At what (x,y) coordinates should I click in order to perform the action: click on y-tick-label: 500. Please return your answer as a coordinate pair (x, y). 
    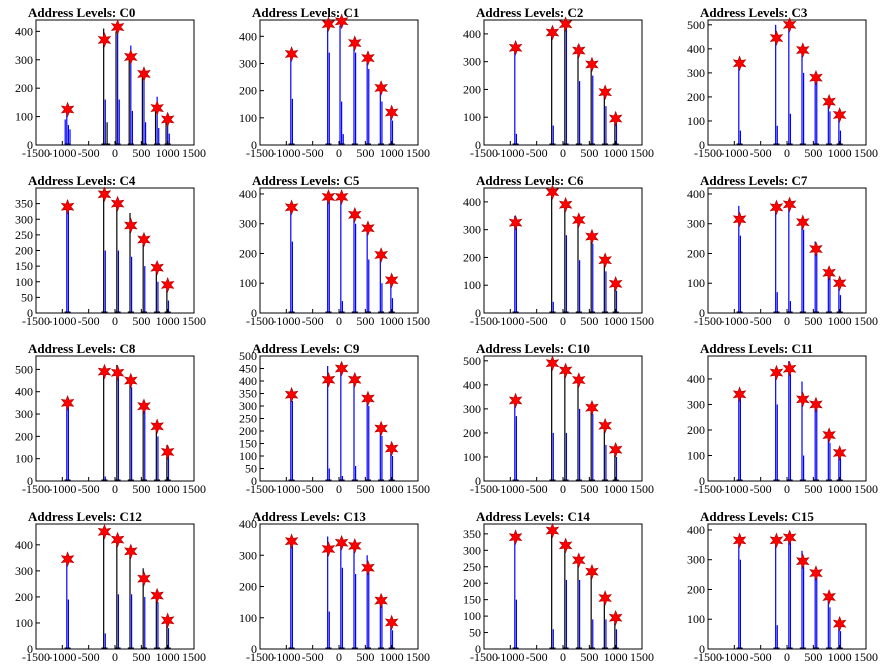
    Looking at the image, I should click on (24, 369).